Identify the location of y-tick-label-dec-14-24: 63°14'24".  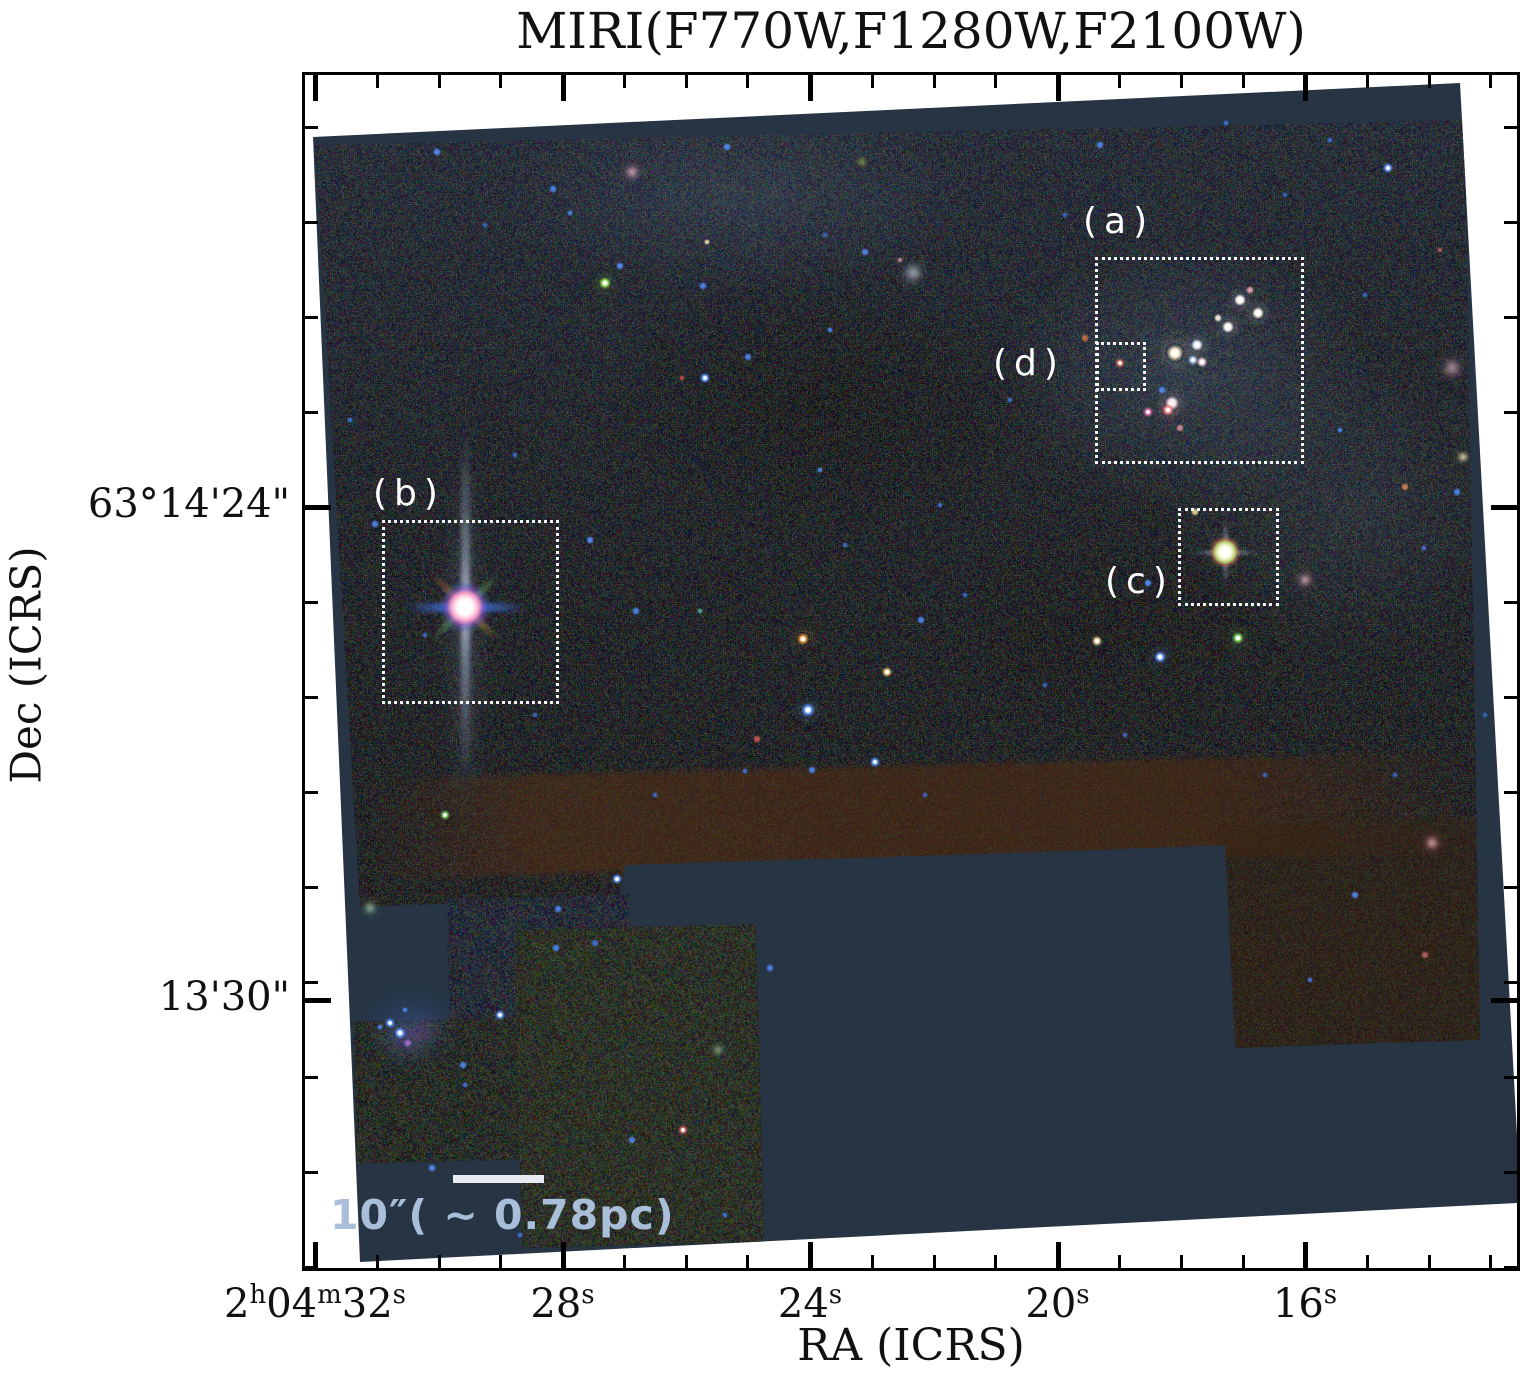
(188, 504).